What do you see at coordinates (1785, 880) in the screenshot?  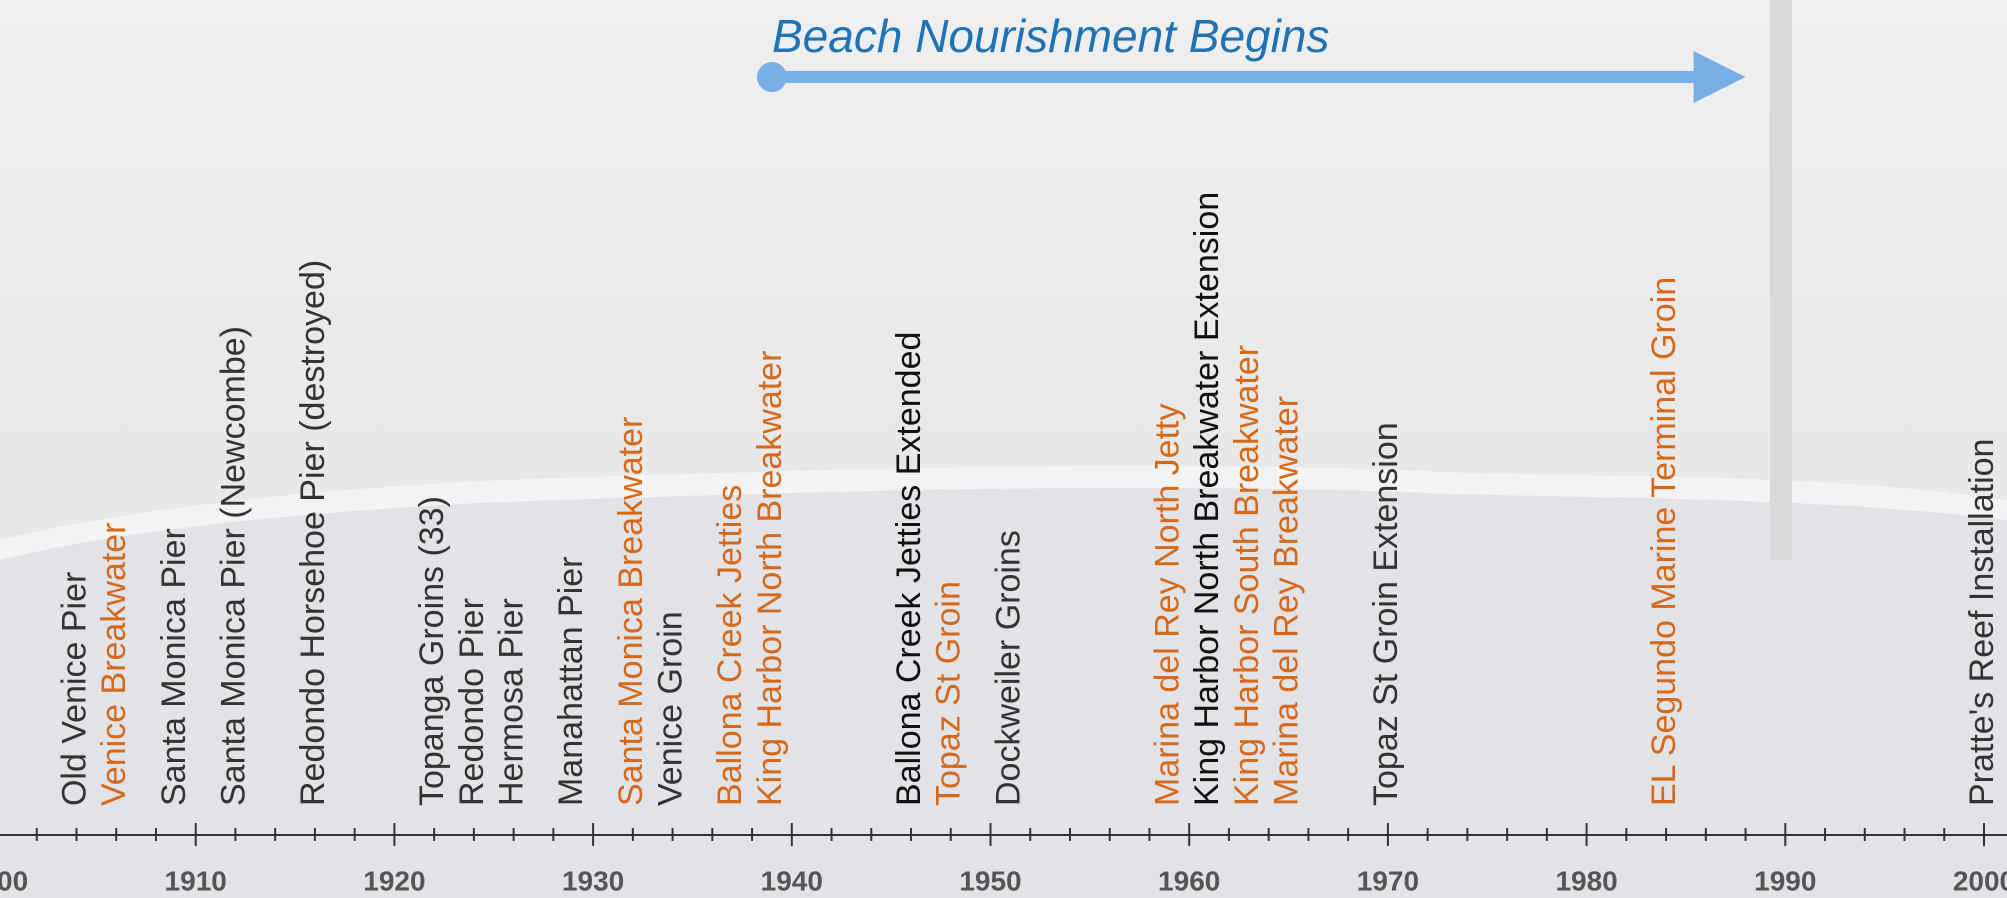 I see `x-tick-label: 1990` at bounding box center [1785, 880].